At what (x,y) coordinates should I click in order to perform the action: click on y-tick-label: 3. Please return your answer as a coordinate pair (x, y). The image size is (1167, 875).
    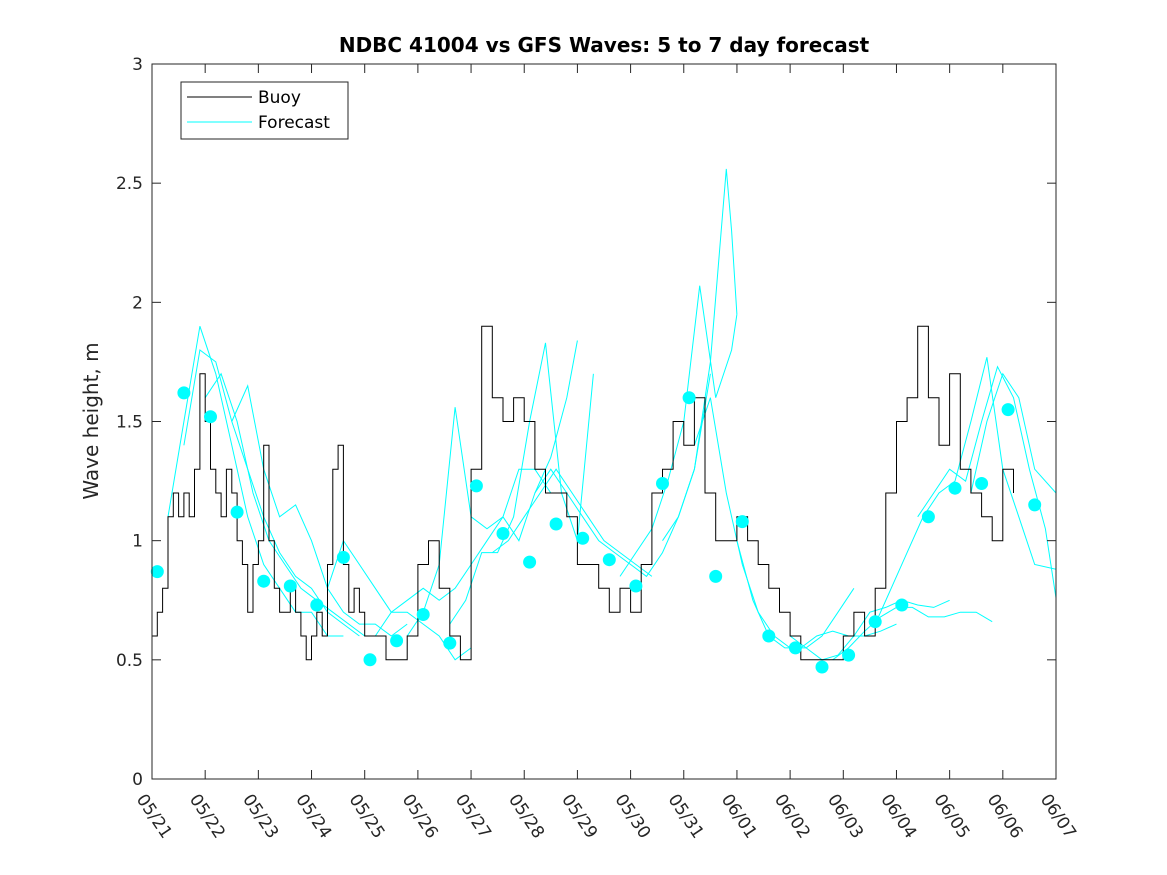
    Looking at the image, I should click on (137, 65).